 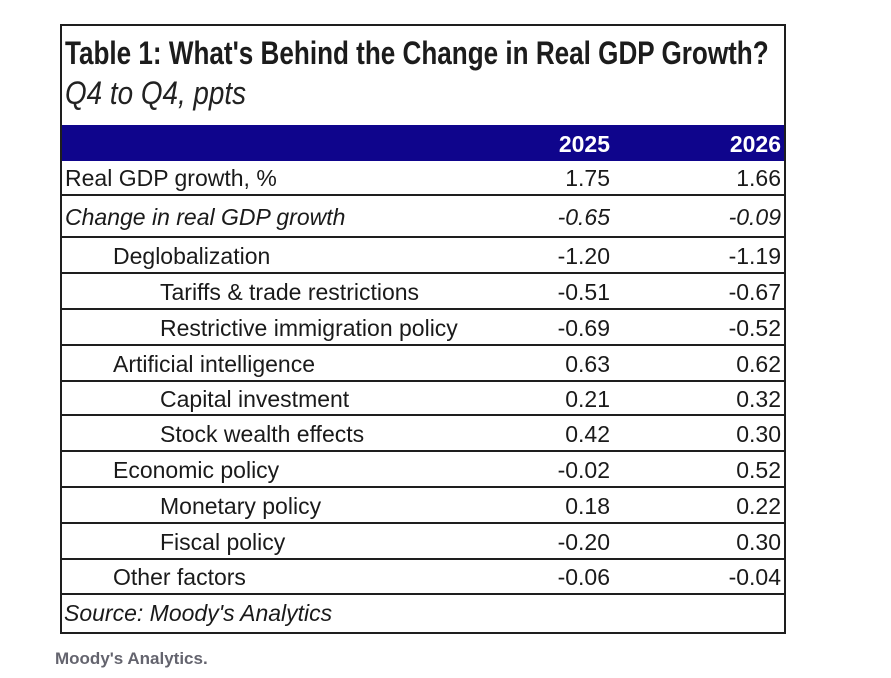 I want to click on row-value-2026: -0.04, so click(x=754, y=577).